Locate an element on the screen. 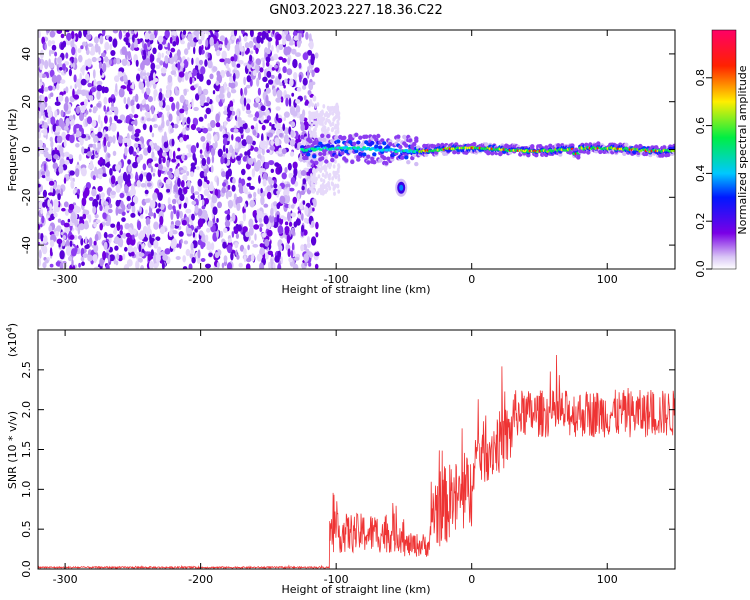 This screenshot has width=750, height=600. y-tick-label: 2.0 is located at coordinates (26, 410).